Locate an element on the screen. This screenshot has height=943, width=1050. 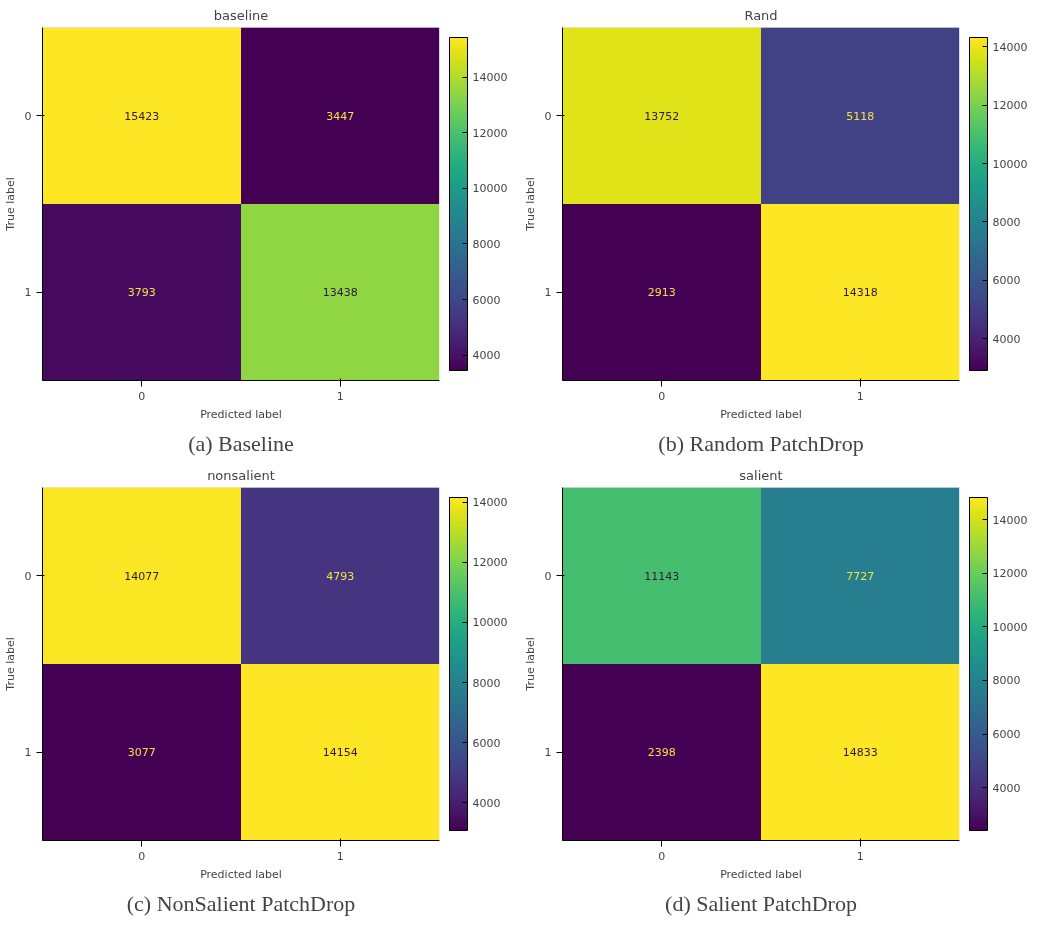
text: (c) NonSalient PatchDrop is located at coordinates (241, 903).